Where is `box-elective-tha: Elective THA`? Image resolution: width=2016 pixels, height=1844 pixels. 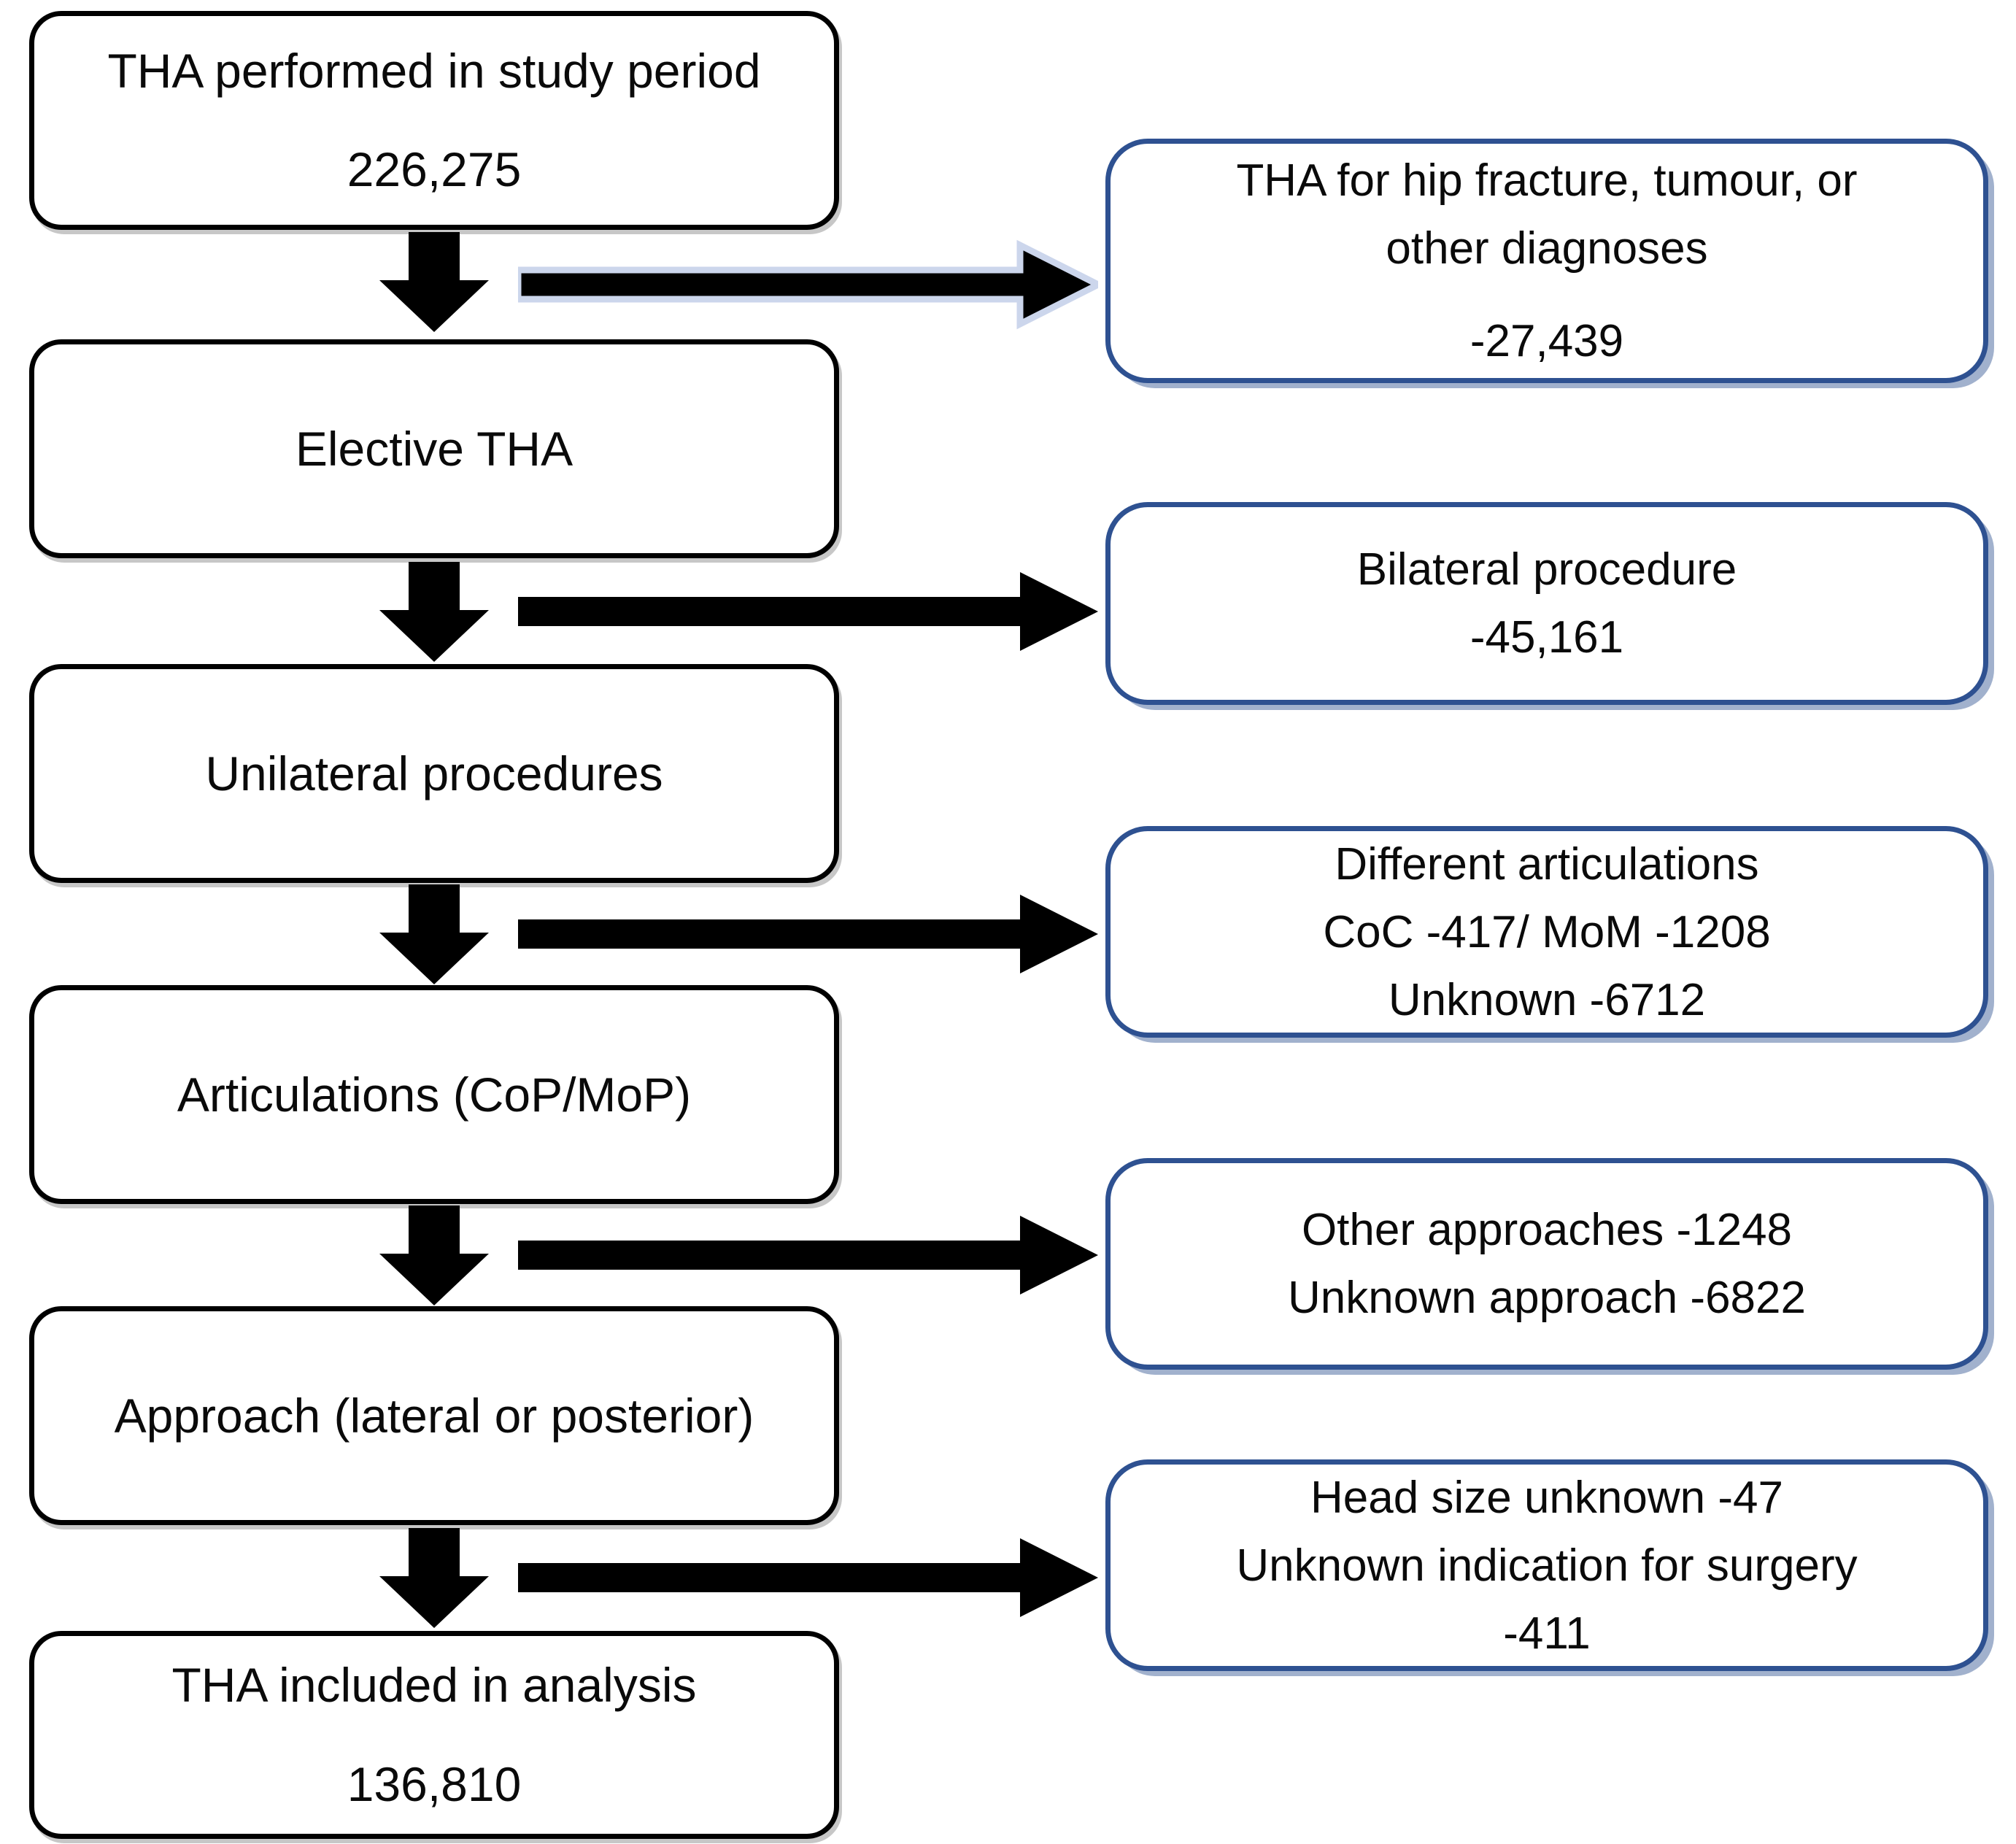 box-elective-tha: Elective THA is located at coordinates (434, 448).